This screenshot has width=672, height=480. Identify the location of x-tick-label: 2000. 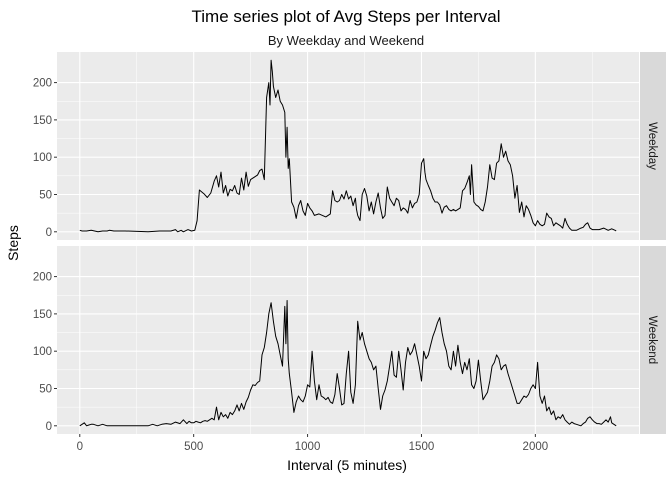
(536, 447).